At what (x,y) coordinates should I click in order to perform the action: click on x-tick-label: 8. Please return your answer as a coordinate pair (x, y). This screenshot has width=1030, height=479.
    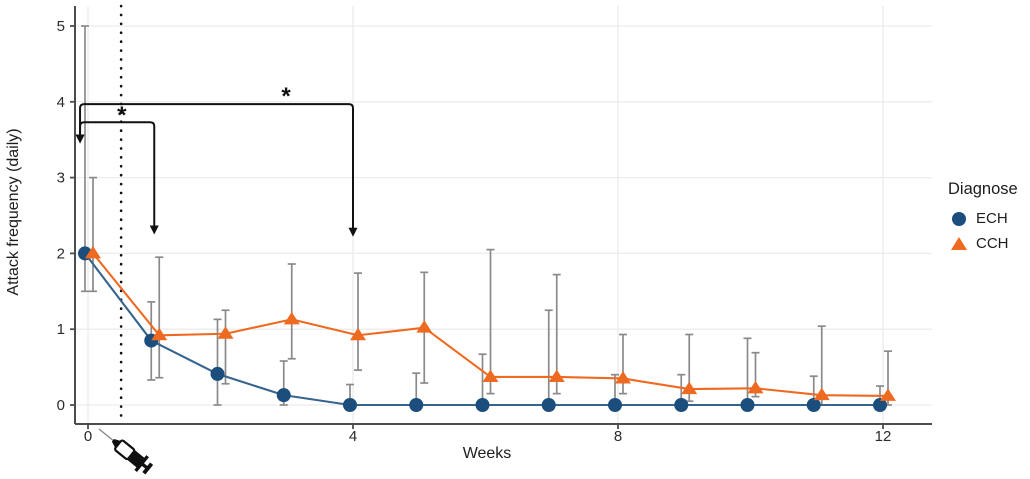
    Looking at the image, I should click on (618, 436).